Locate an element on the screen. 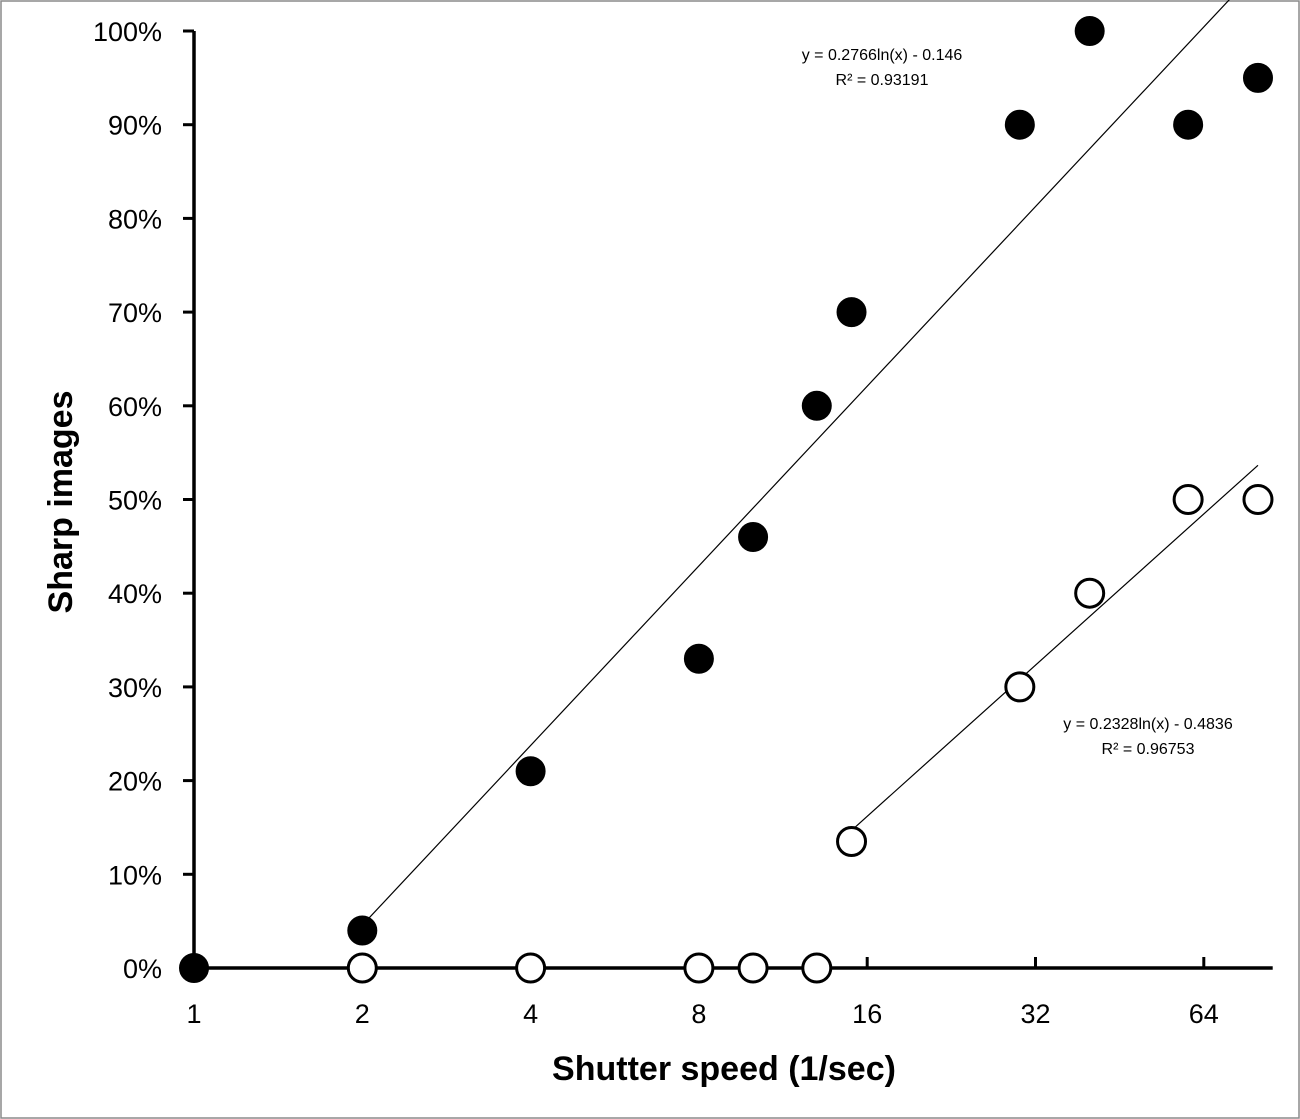  y-tick-label: 50% is located at coordinates (135, 501).